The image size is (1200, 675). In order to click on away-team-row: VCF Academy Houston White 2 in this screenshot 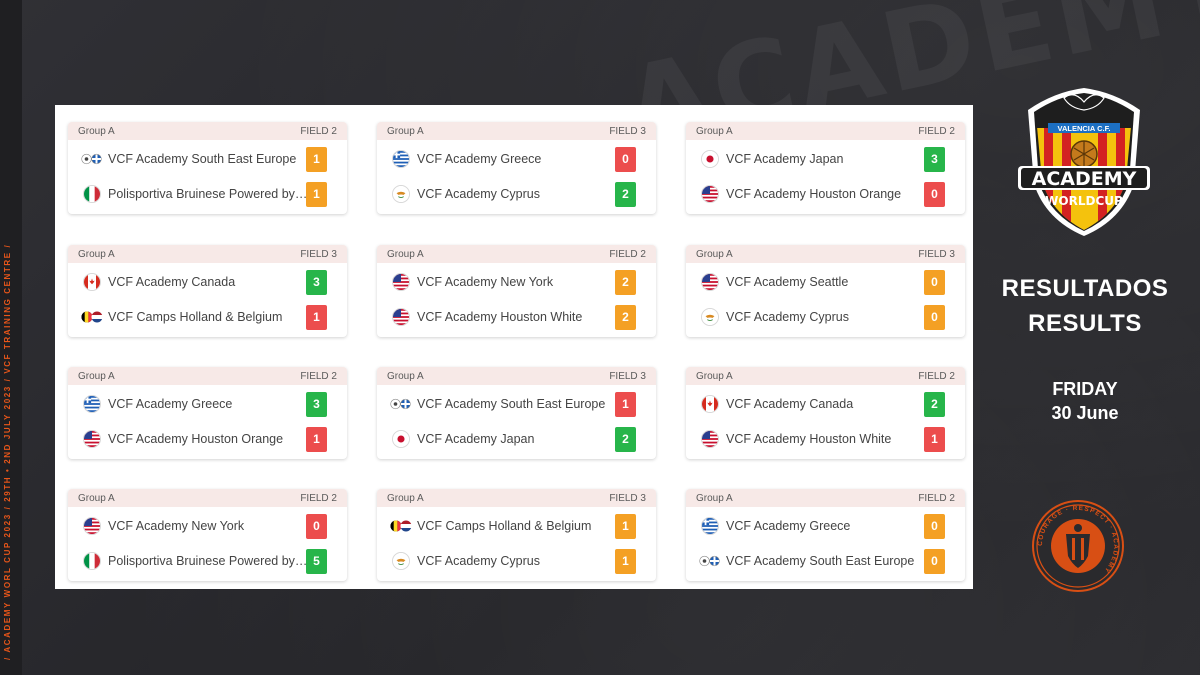, I will do `click(516, 317)`.